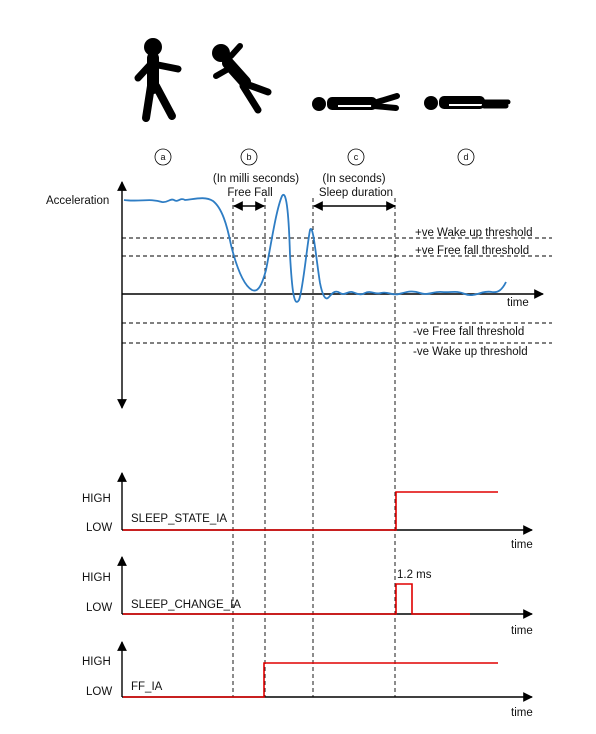 This screenshot has height=734, width=596. I want to click on svg-text: d, so click(465, 157).